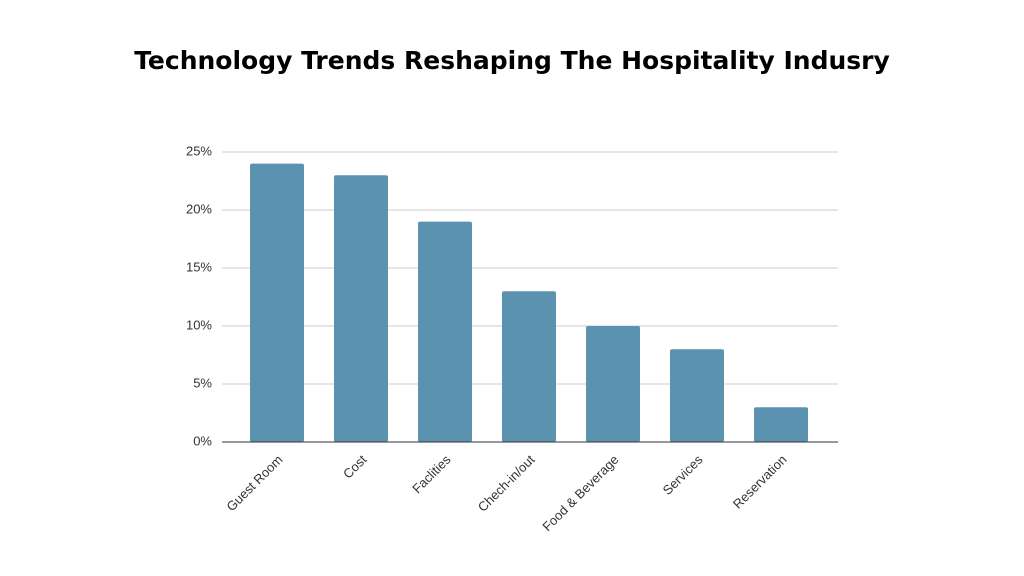  Describe the element at coordinates (683, 475) in the screenshot. I see `x-tick-label: Services` at that location.